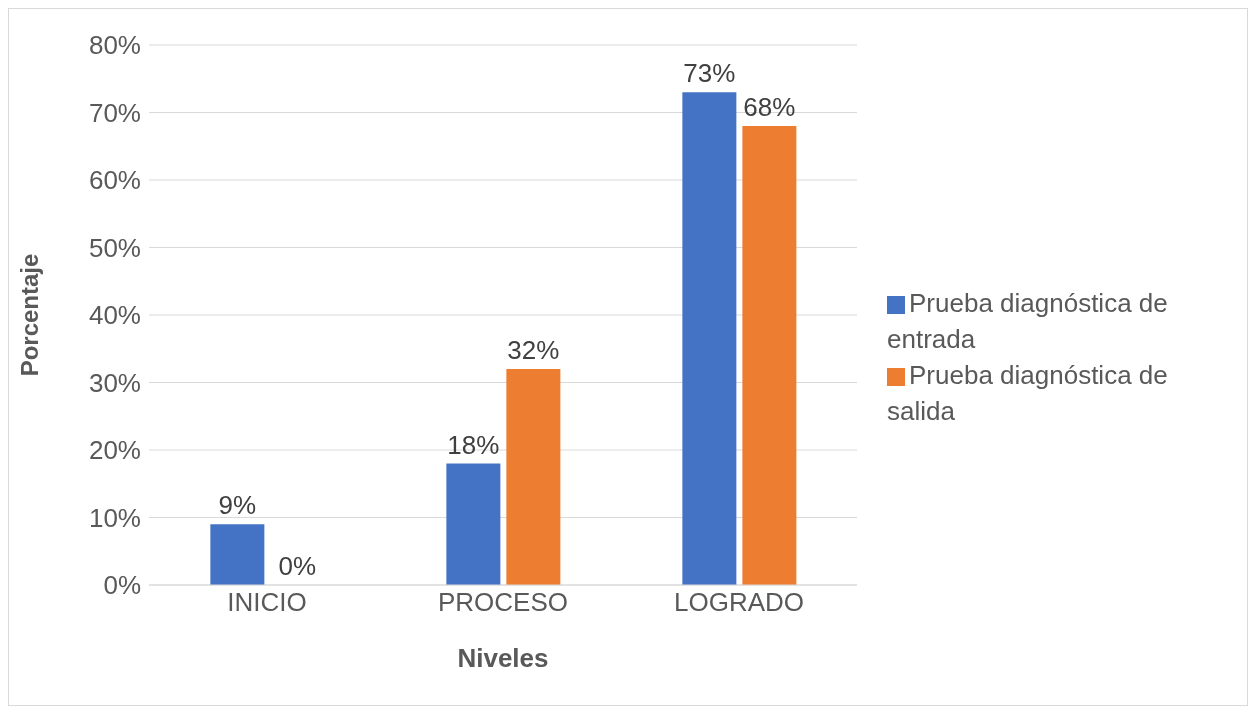 This screenshot has width=1250, height=714. I want to click on y-tick-label: 40%, so click(114, 315).